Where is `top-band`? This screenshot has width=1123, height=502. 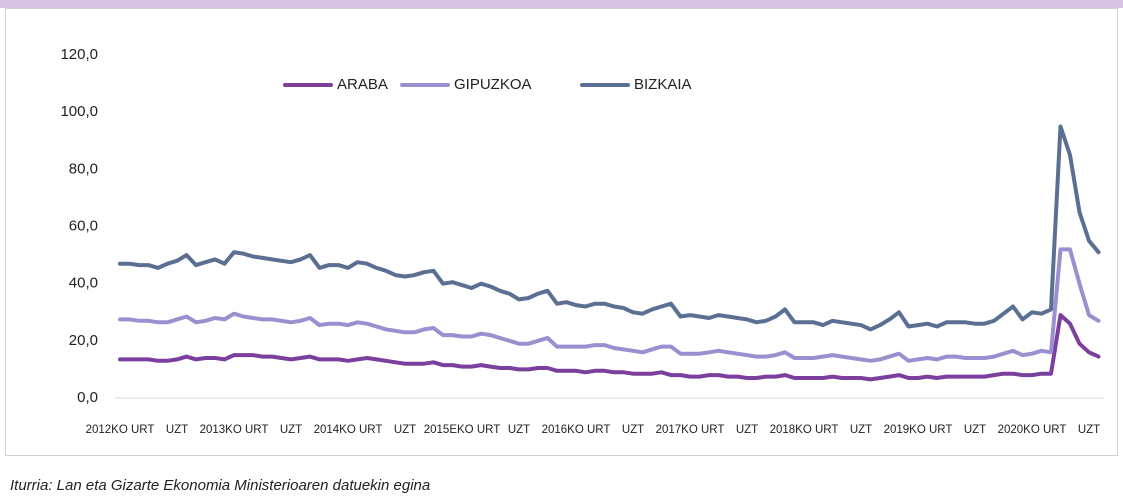
top-band is located at coordinates (561, 4).